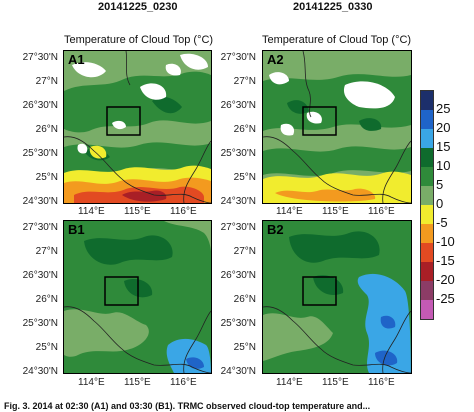  What do you see at coordinates (440, 203) in the screenshot?
I see `colorbar-label: 0` at bounding box center [440, 203].